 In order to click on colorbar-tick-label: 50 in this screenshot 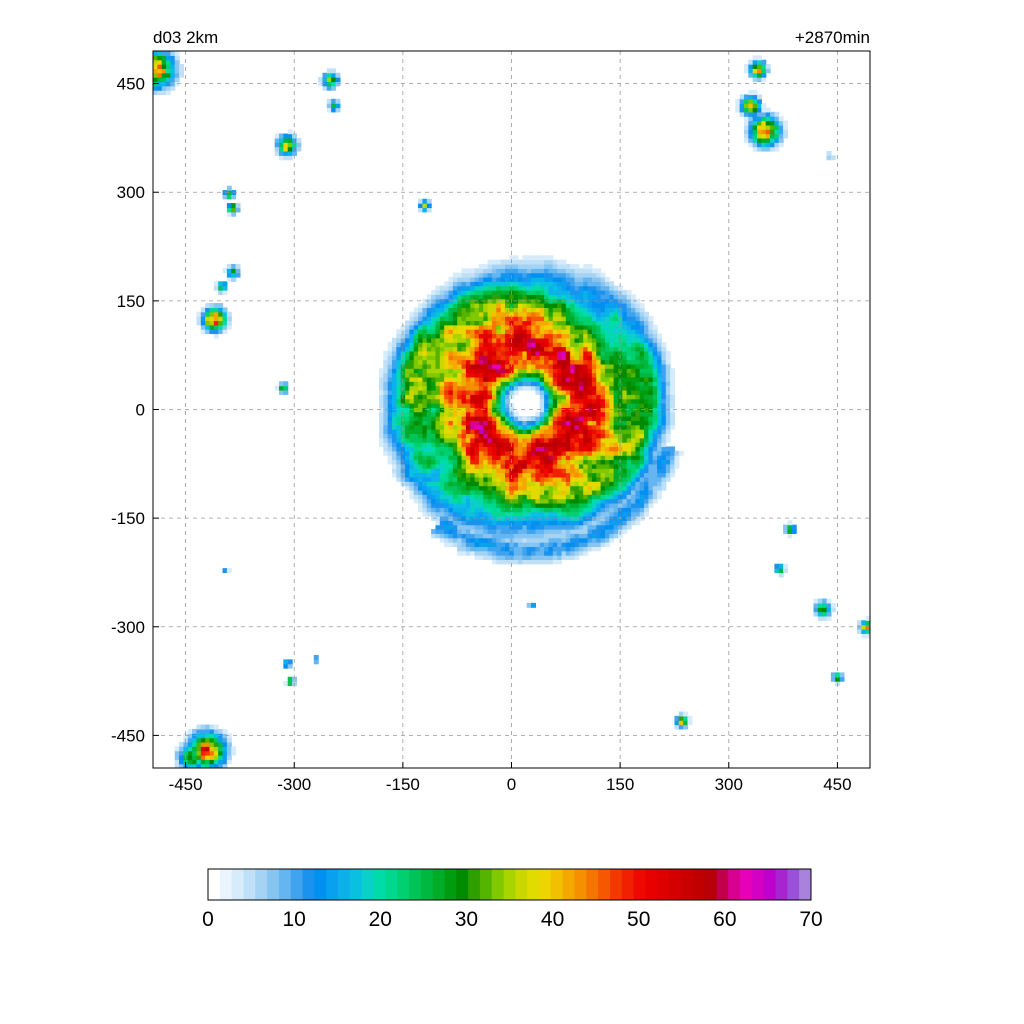, I will do `click(638, 919)`.